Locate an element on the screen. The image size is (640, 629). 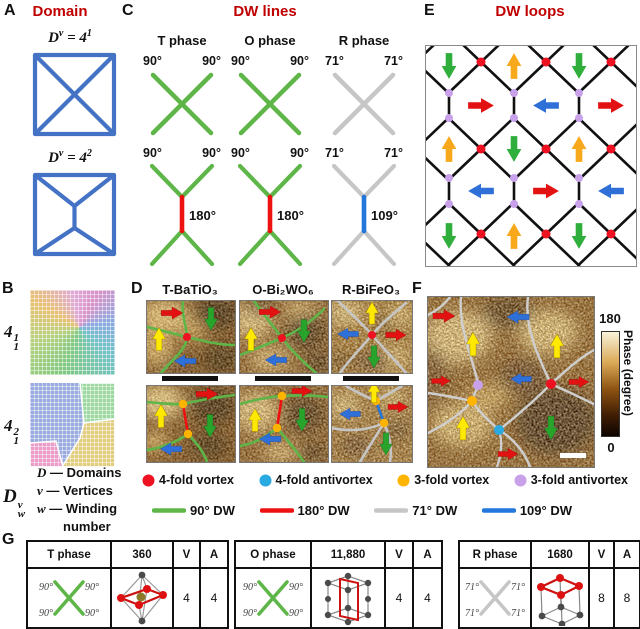
blue-line-icon is located at coordinates (498, 510).